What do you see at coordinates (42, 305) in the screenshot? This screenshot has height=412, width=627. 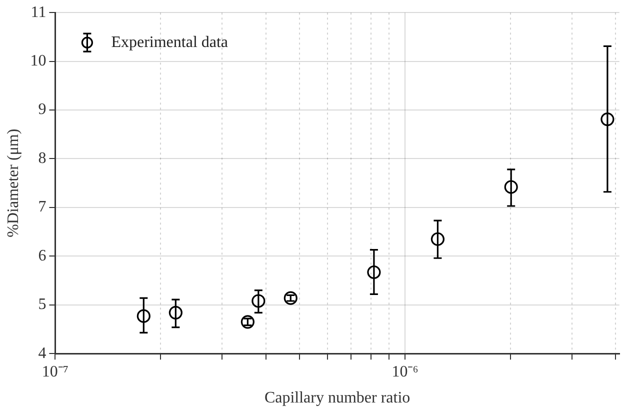 I see `y-tick-label: 5` at bounding box center [42, 305].